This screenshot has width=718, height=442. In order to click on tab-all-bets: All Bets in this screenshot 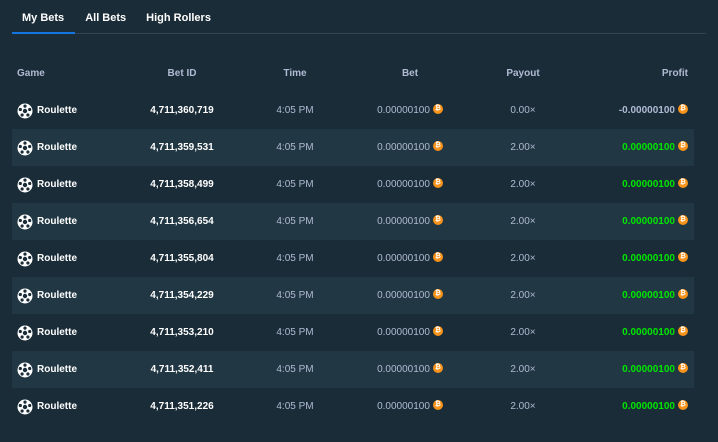, I will do `click(106, 18)`.